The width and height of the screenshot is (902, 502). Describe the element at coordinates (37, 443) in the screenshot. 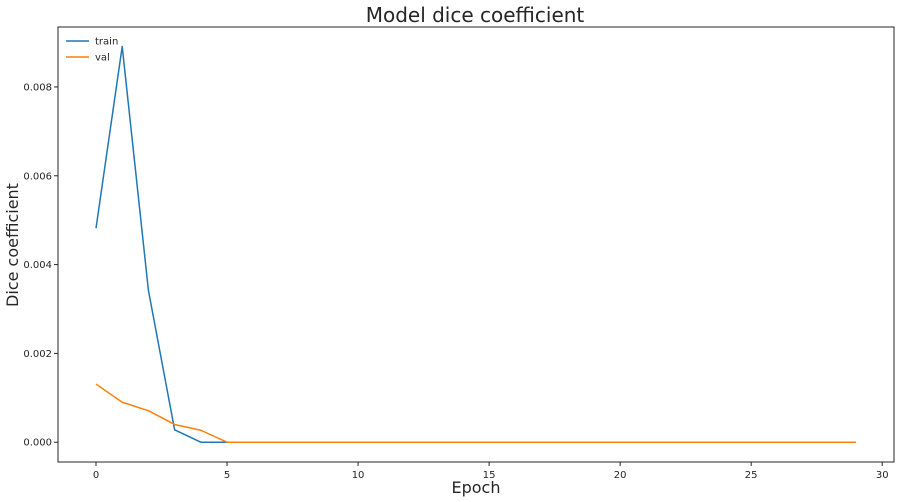

I see `y-tick-label: 0.000` at that location.